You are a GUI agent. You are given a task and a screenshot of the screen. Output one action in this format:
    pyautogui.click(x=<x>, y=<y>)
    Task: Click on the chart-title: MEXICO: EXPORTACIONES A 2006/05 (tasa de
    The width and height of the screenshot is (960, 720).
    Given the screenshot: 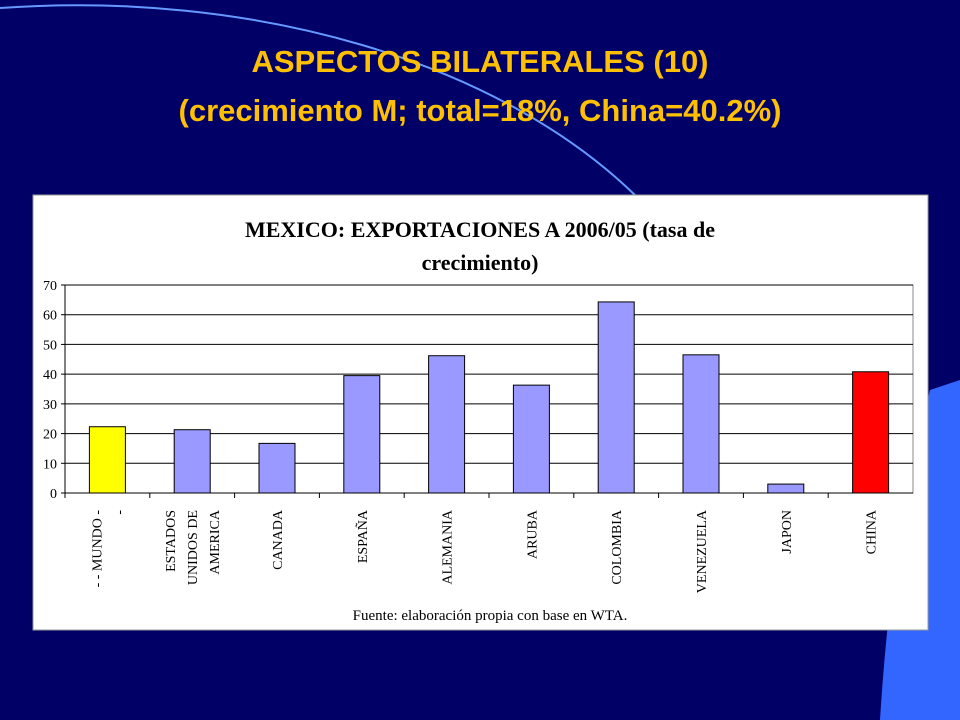 What is the action you would take?
    pyautogui.click(x=480, y=229)
    